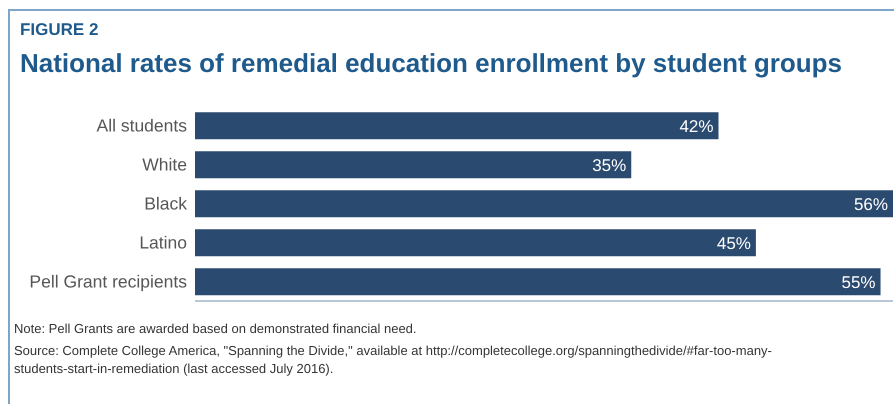  I want to click on data-label: 35%, so click(609, 165).